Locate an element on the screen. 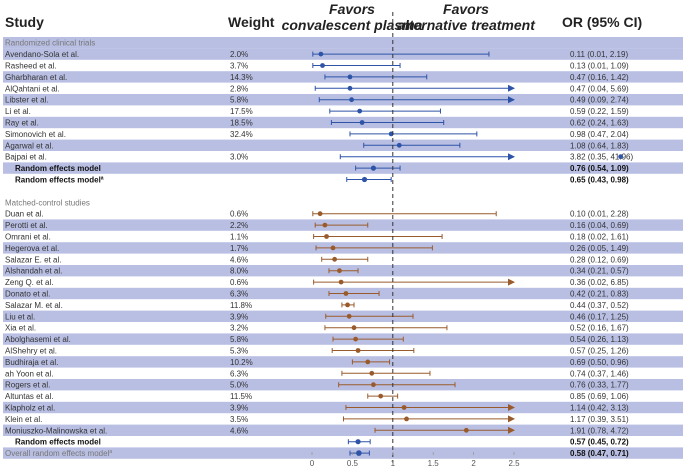 The width and height of the screenshot is (685, 472). study-weight: 3.2% is located at coordinates (239, 328).